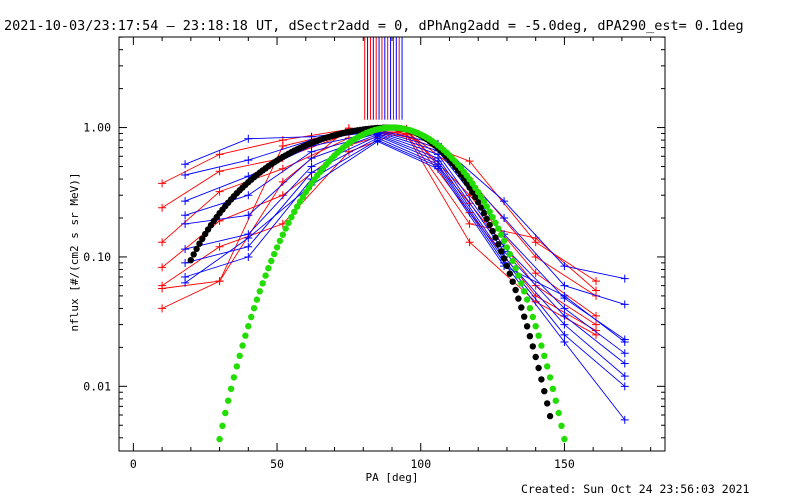  I want to click on x-tick-label: 50, so click(277, 464).